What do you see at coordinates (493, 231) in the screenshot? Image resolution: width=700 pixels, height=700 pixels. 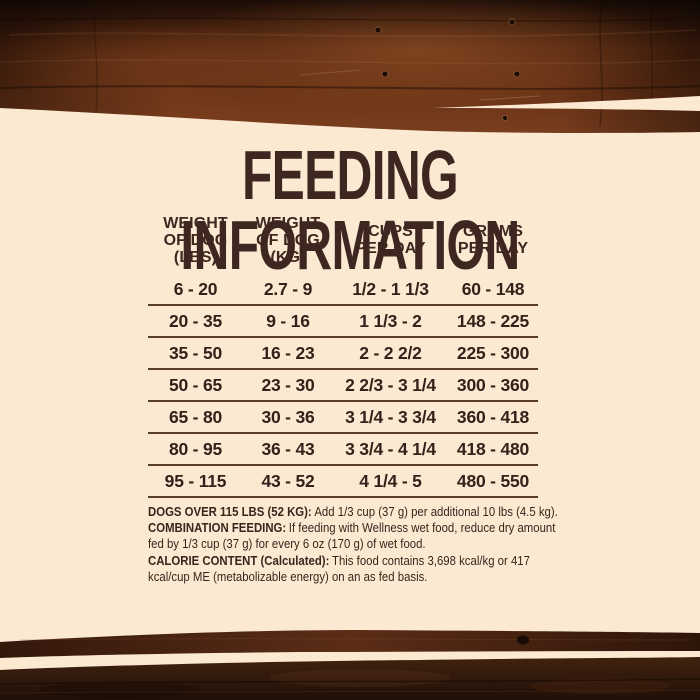 I see `header-line: GRAMS` at bounding box center [493, 231].